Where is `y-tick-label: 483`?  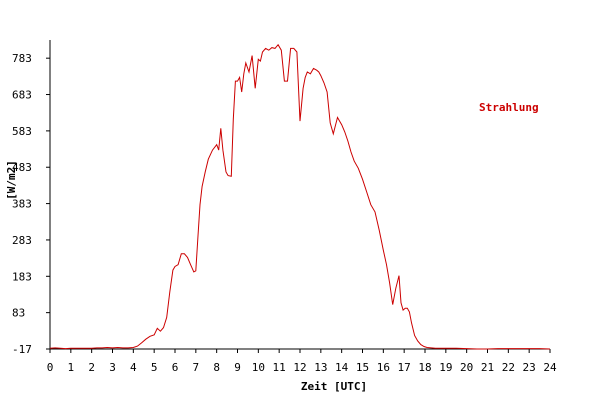 y-tick-label: 483 is located at coordinates (22, 167).